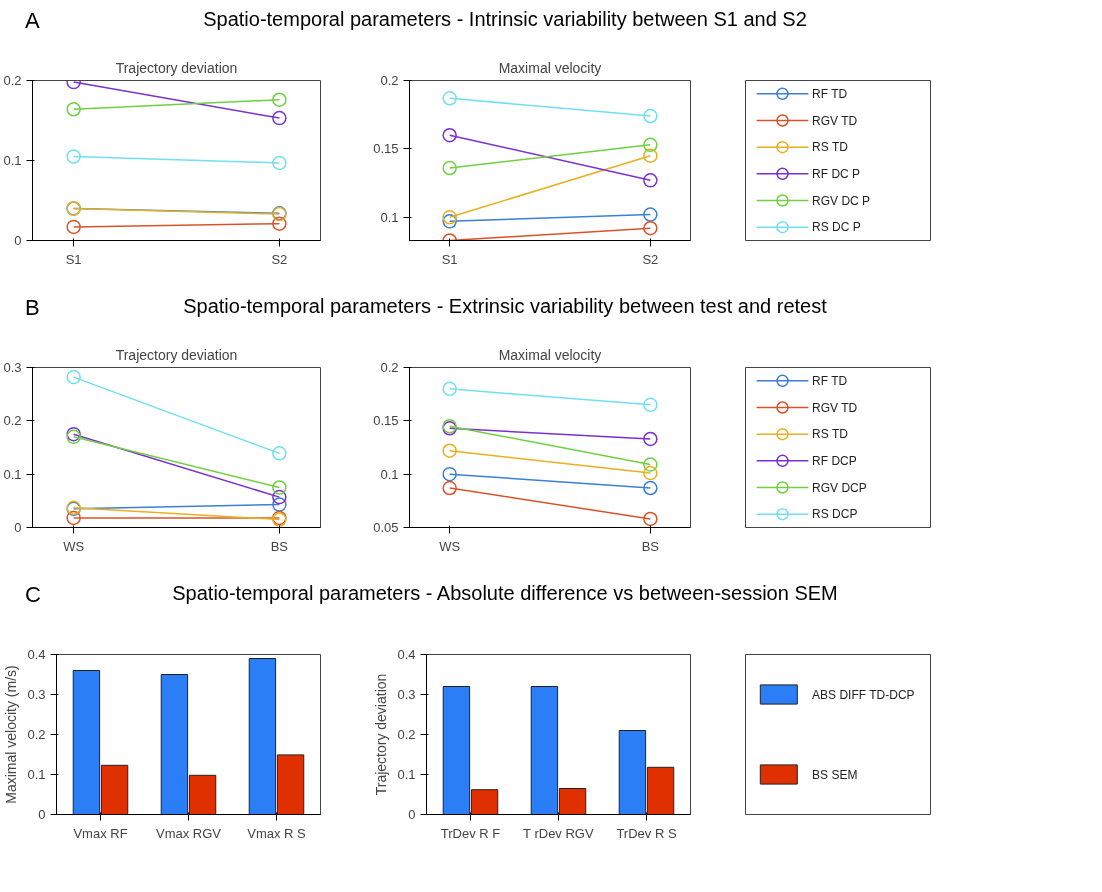 The width and height of the screenshot is (1102, 892). Describe the element at coordinates (277, 833) in the screenshot. I see `x-tick-label: Vmax R S` at that location.